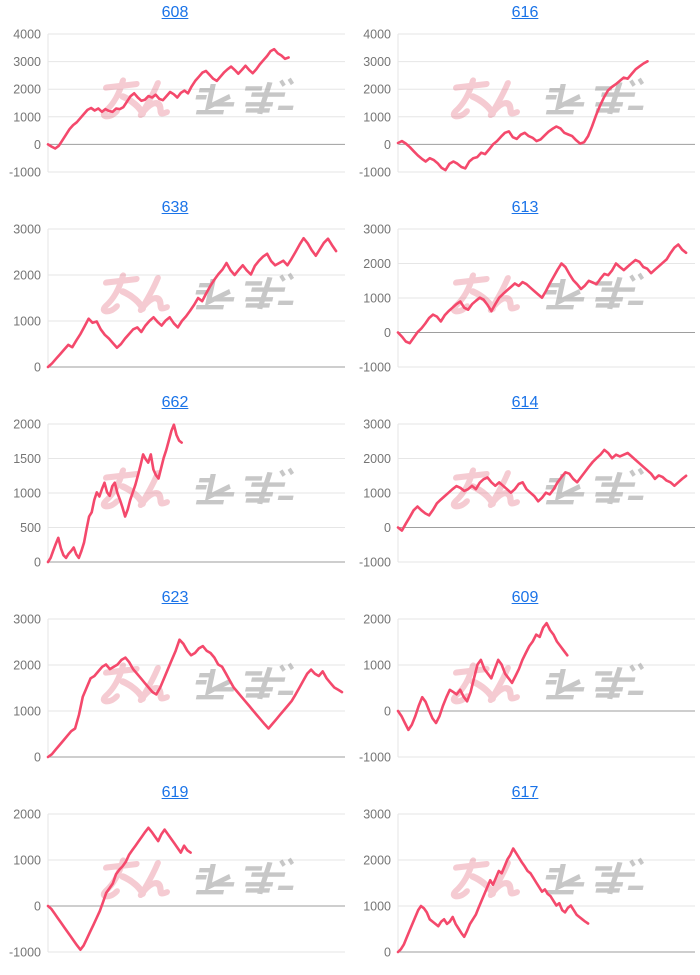 The width and height of the screenshot is (700, 975). I want to click on chart-cell-613: 613 3000 2000 1000 0 -1000, so click(525, 292).